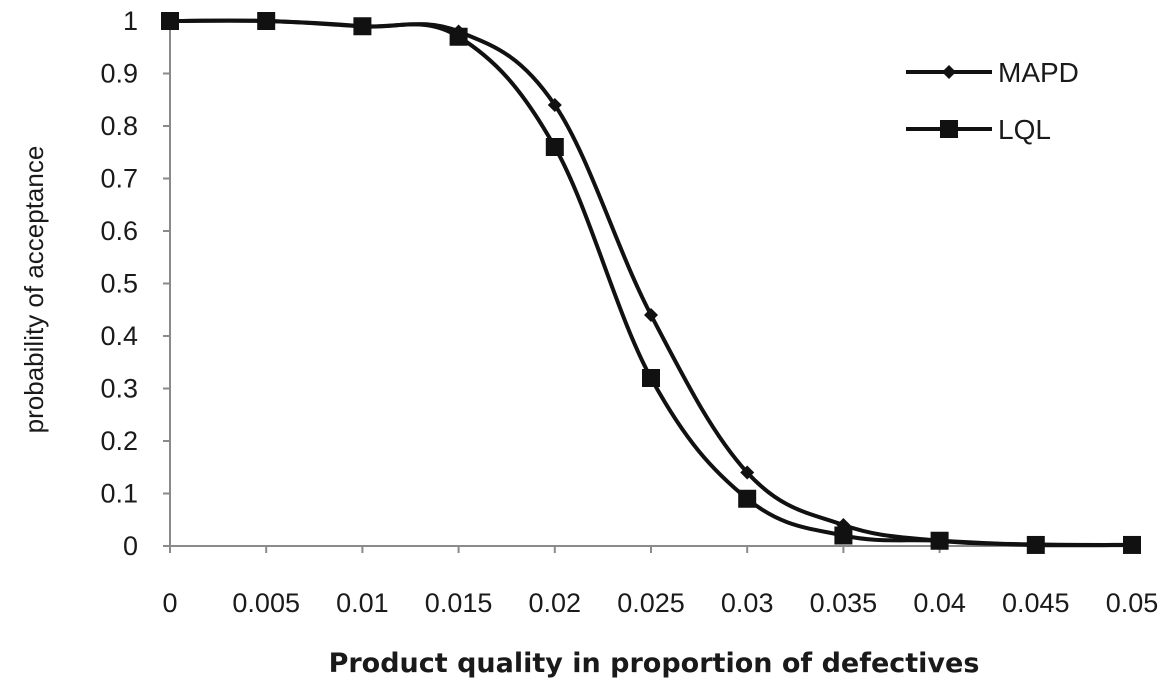 This screenshot has width=1175, height=681. I want to click on y-tick-label: 0.3, so click(119, 389).